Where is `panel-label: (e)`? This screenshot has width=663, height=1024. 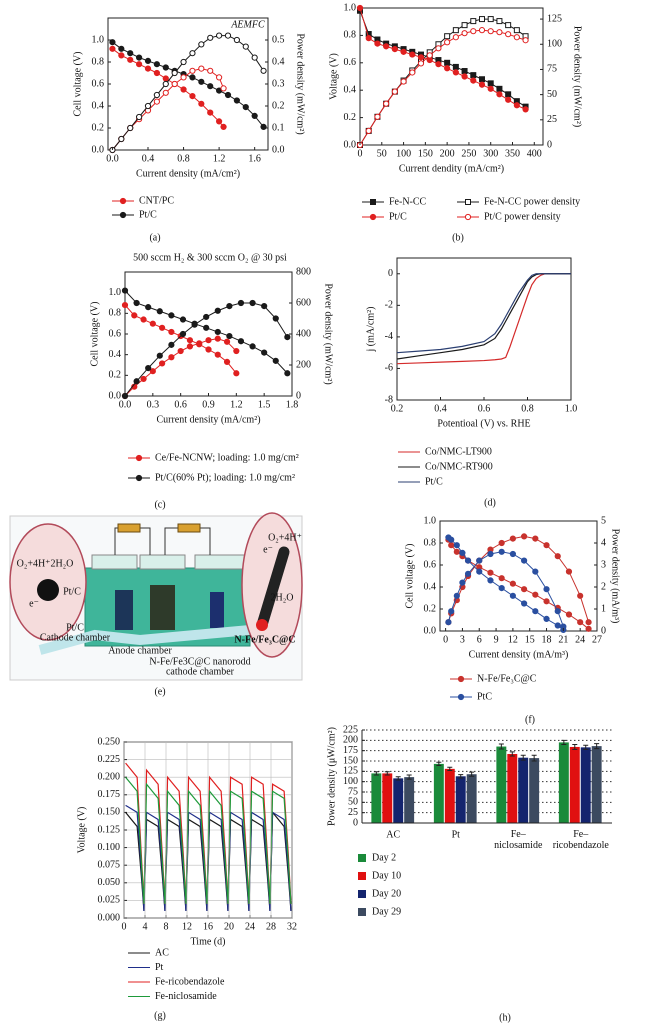
panel-label: (e) is located at coordinates (159, 691).